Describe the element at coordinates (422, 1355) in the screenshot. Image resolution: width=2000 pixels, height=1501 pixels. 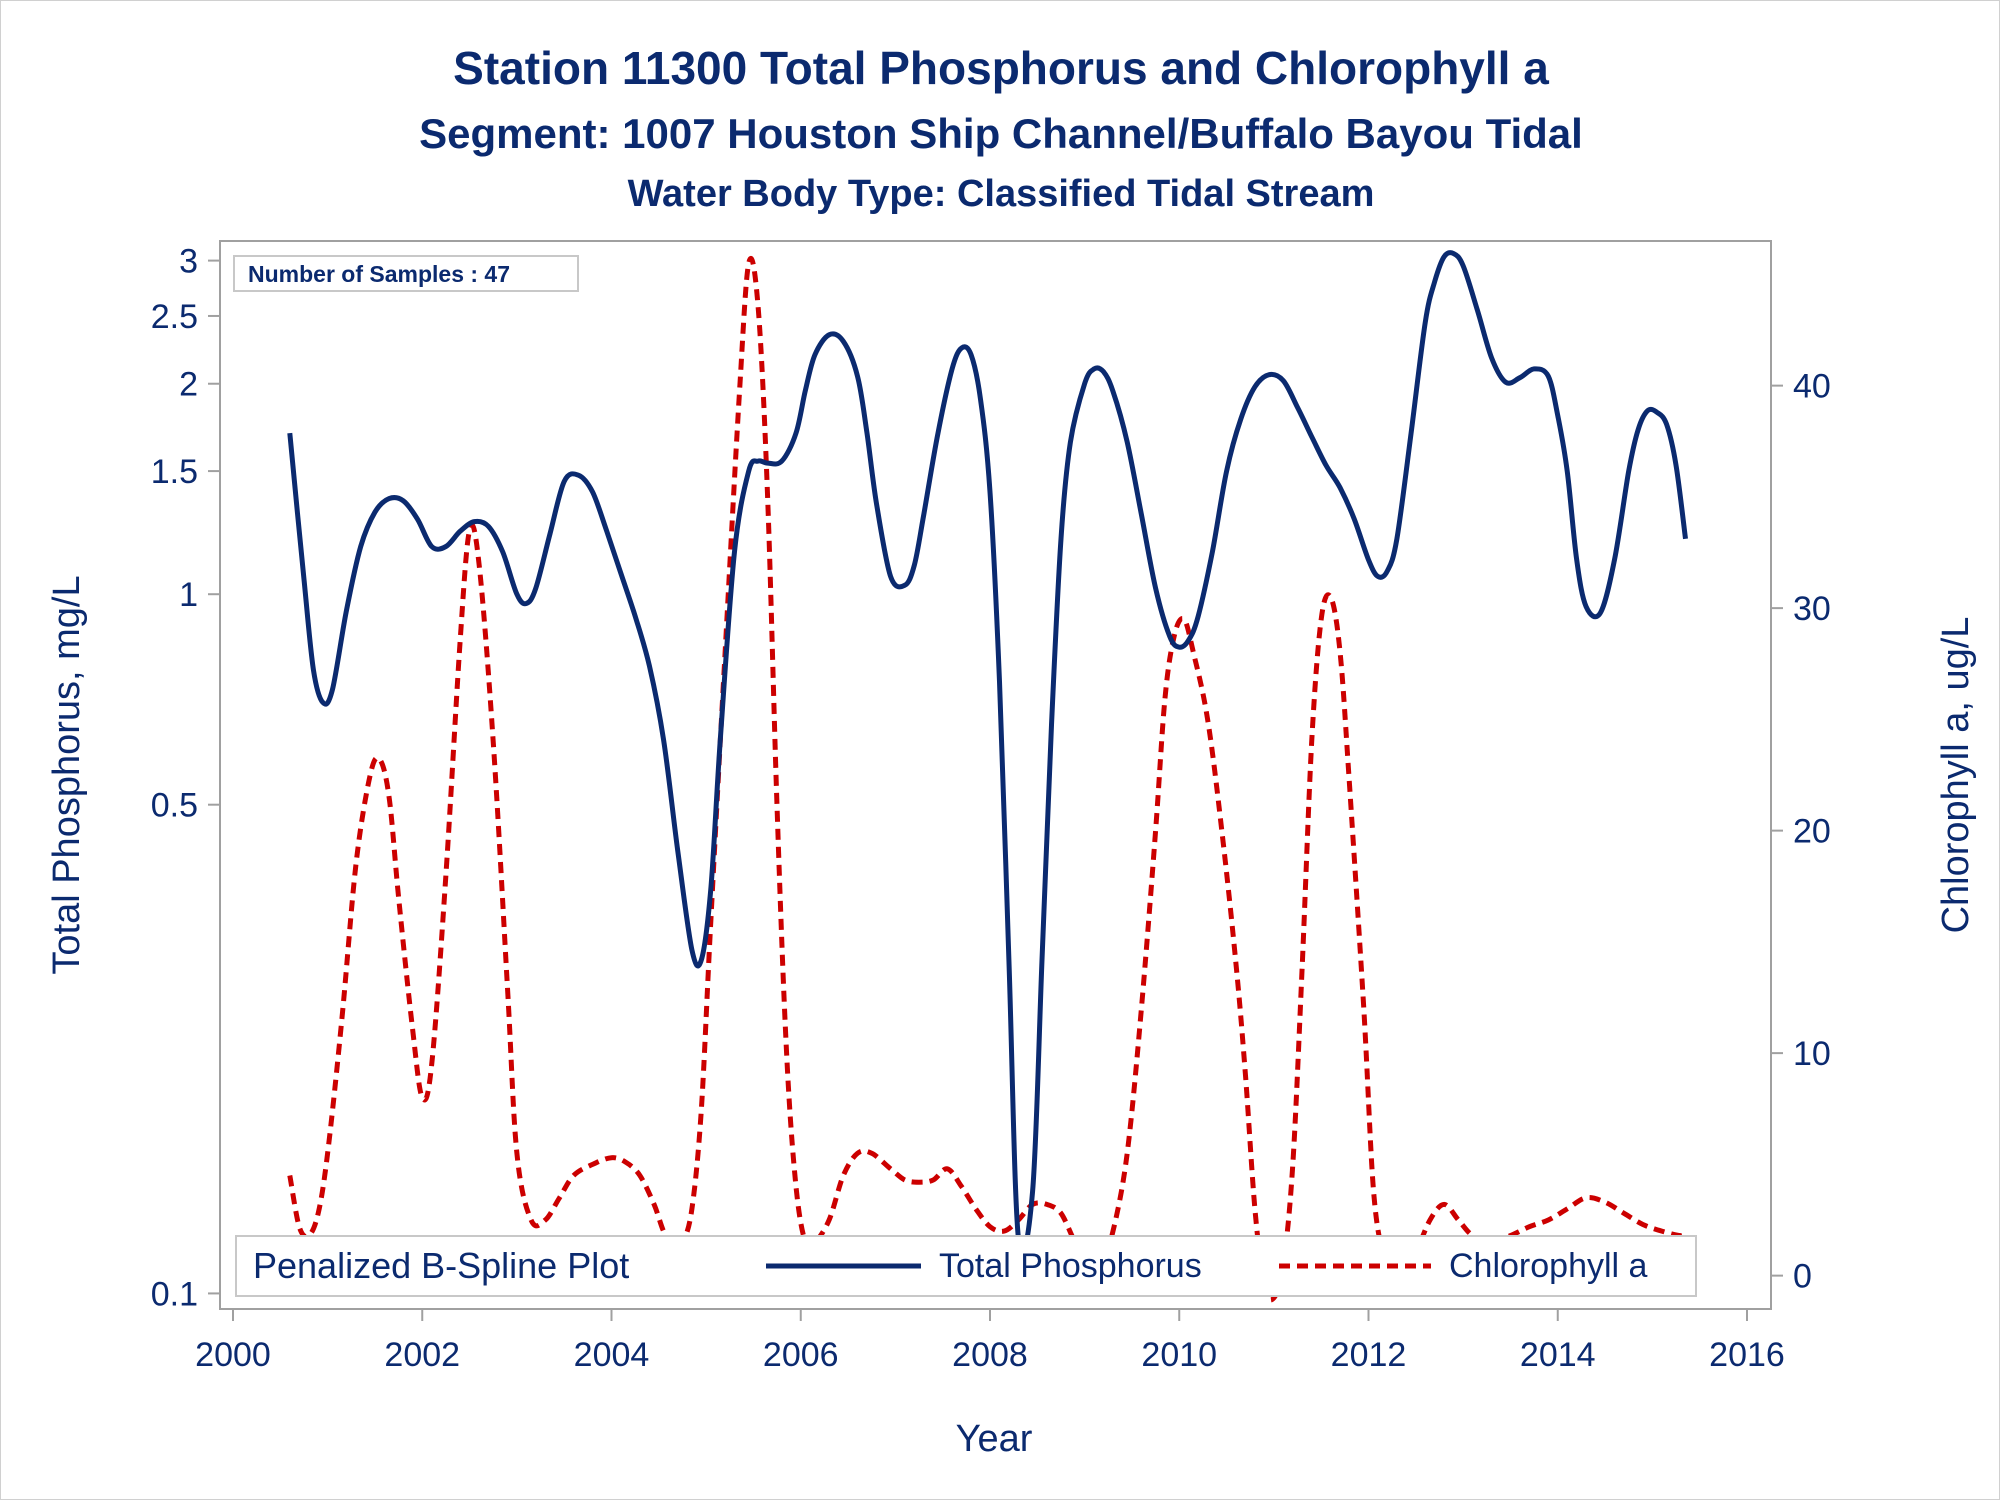
I see `x-tick-label: 2002` at that location.